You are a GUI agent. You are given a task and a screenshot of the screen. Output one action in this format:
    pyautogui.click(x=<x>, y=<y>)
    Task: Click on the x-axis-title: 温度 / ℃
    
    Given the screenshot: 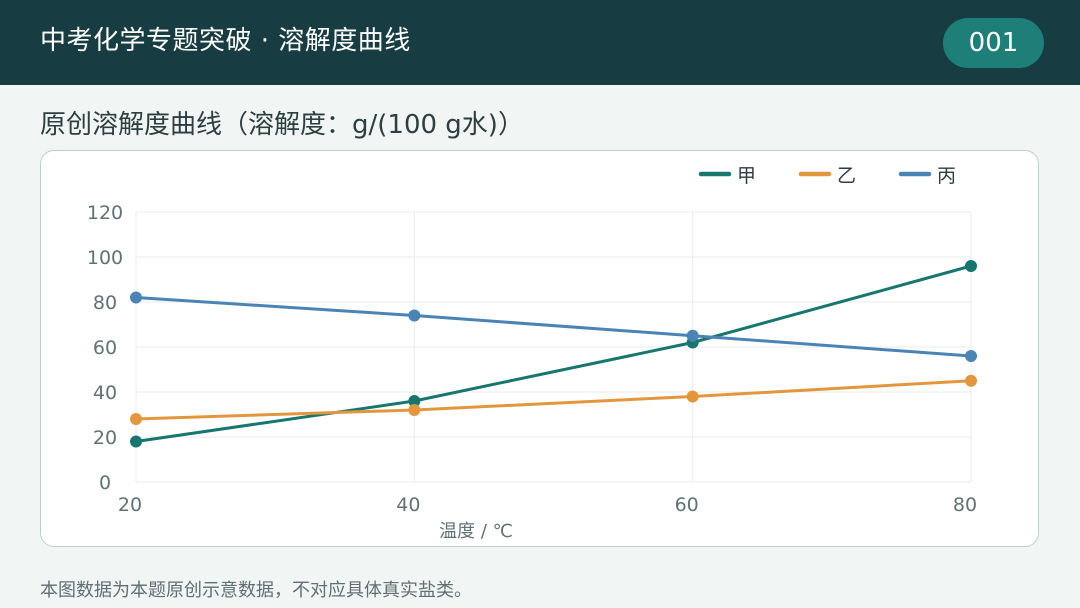 What is the action you would take?
    pyautogui.click(x=476, y=531)
    